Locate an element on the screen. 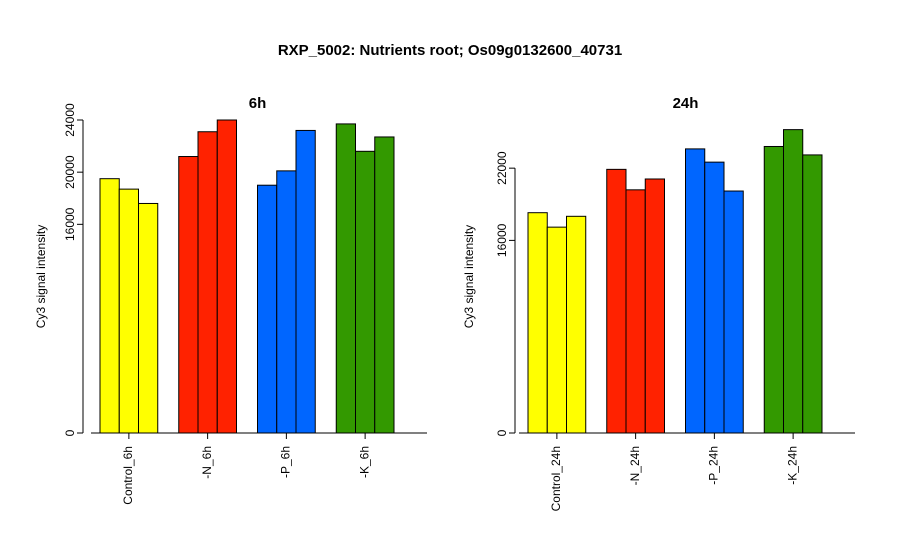  y-tick-label: 22000 is located at coordinates (502, 168).